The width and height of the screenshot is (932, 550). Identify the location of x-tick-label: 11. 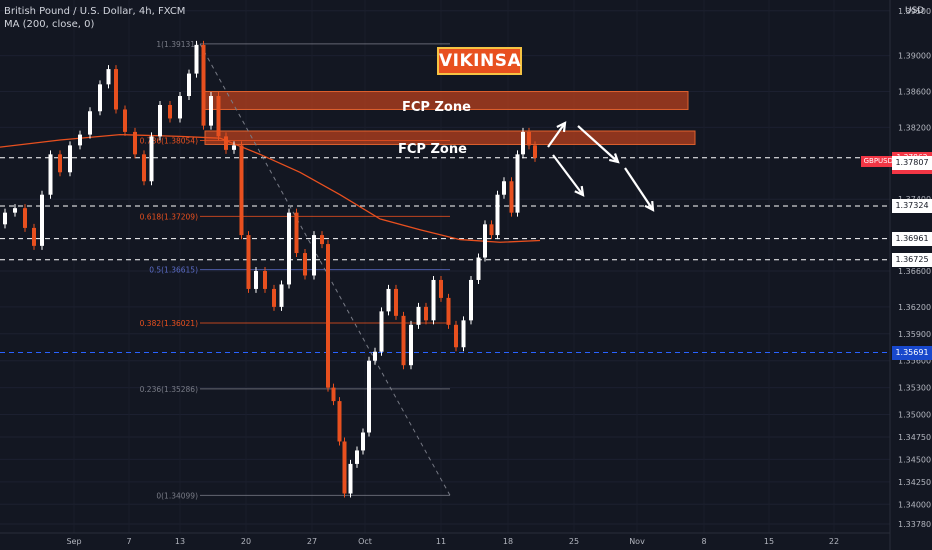
(441, 541).